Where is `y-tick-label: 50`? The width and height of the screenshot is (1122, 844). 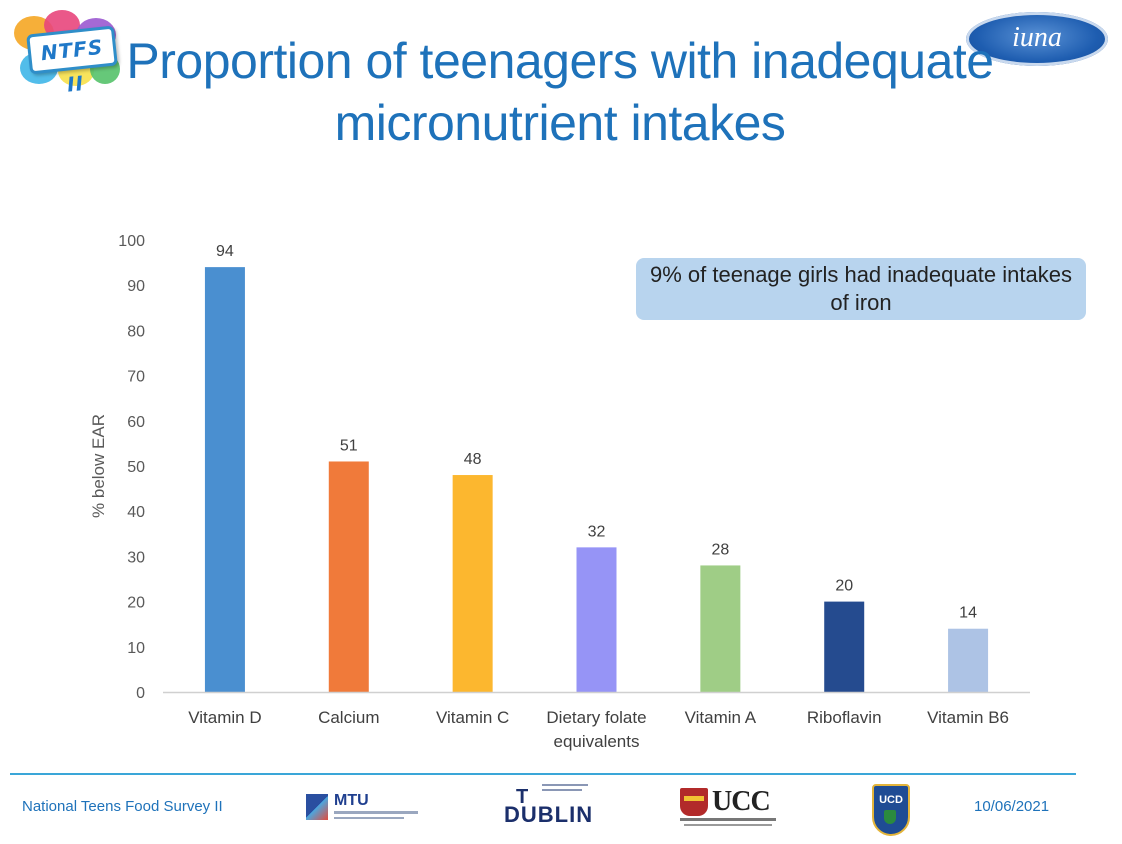 y-tick-label: 50 is located at coordinates (136, 467).